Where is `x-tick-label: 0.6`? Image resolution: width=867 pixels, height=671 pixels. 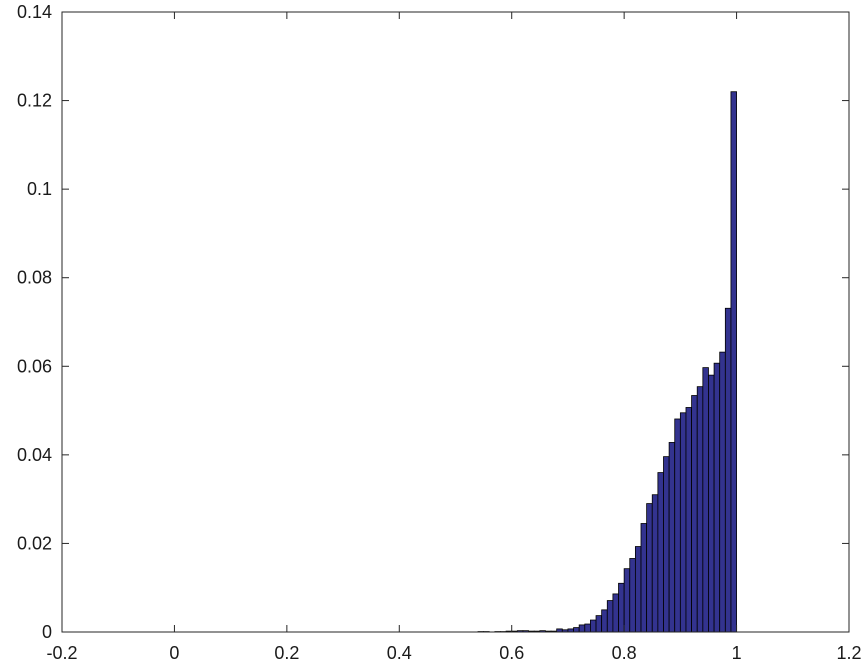
x-tick-label: 0.6 is located at coordinates (511, 653).